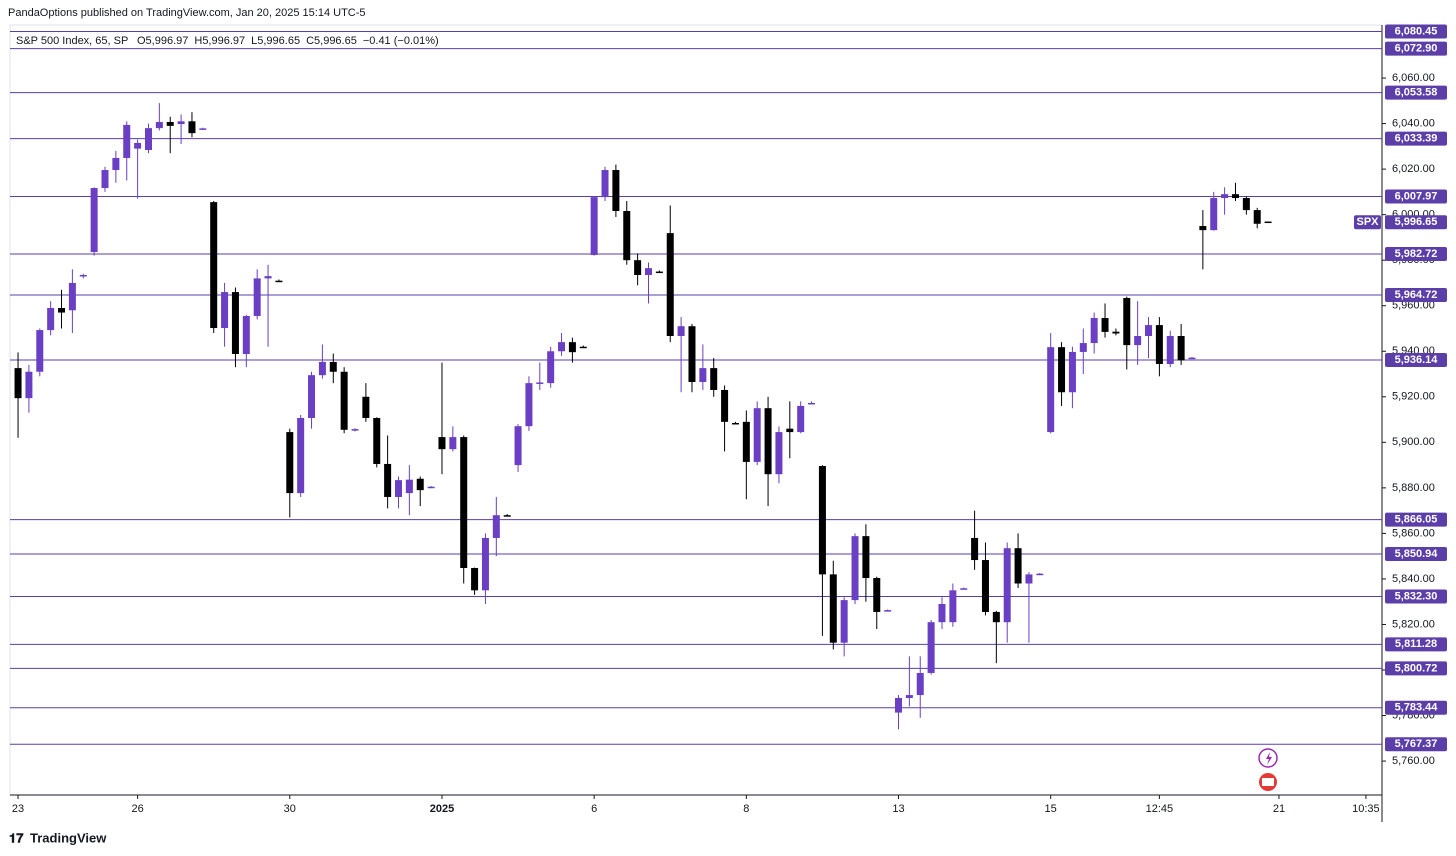  What do you see at coordinates (68, 837) in the screenshot?
I see `footer-logo: TradingView` at bounding box center [68, 837].